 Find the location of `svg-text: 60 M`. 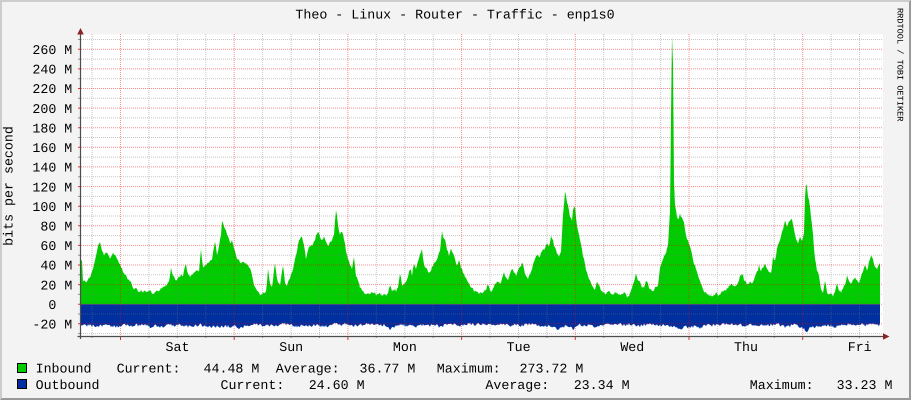

svg-text: 60 M is located at coordinates (56, 246).